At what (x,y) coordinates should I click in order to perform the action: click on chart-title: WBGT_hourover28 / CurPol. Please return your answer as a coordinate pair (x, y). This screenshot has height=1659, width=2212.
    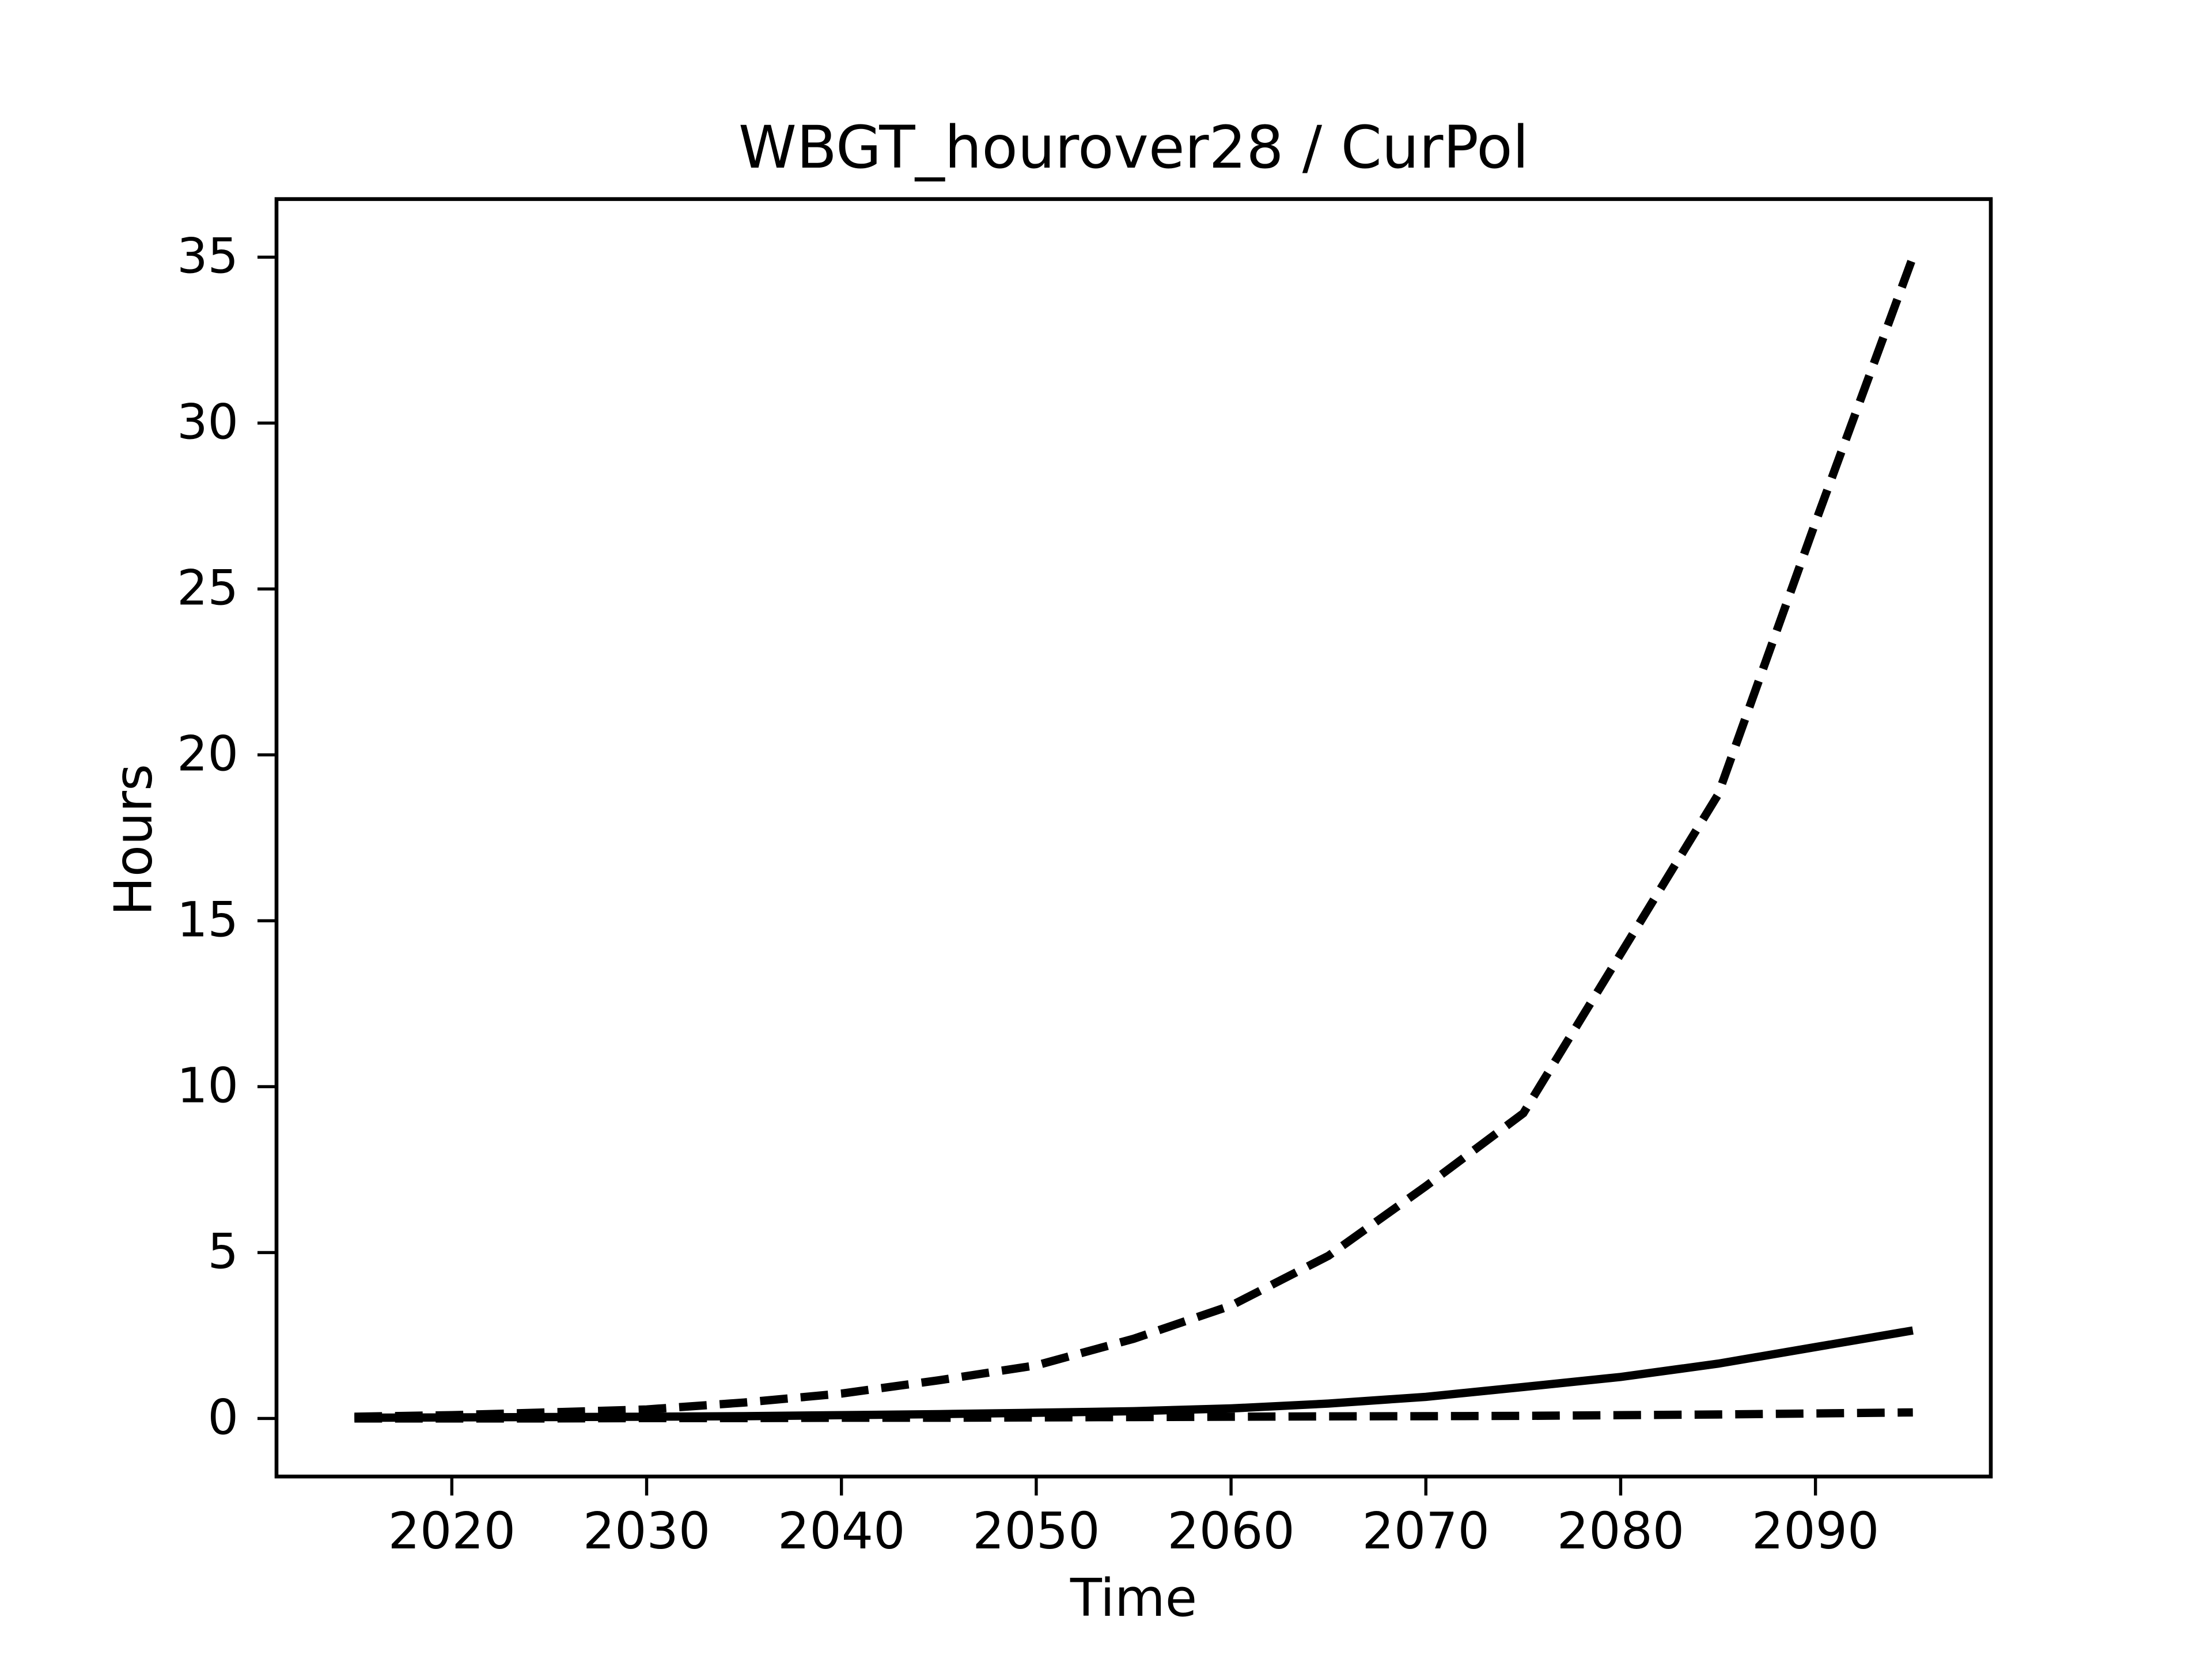
    Looking at the image, I should click on (1133, 148).